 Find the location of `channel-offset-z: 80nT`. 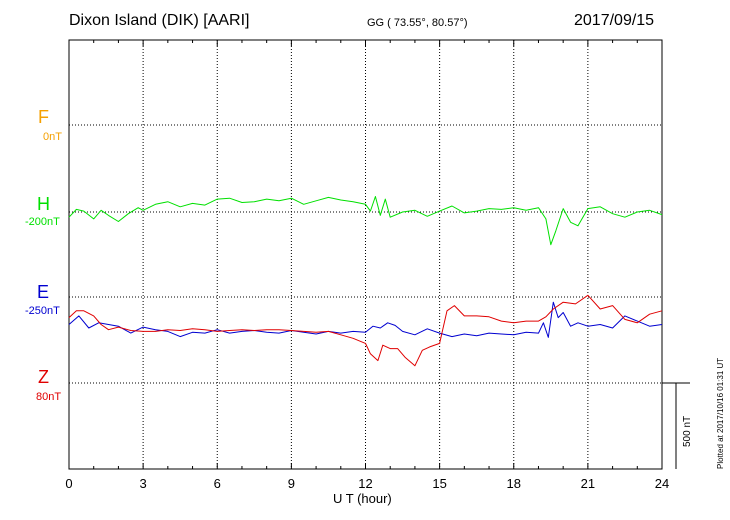

channel-offset-z: 80nT is located at coordinates (49, 397).